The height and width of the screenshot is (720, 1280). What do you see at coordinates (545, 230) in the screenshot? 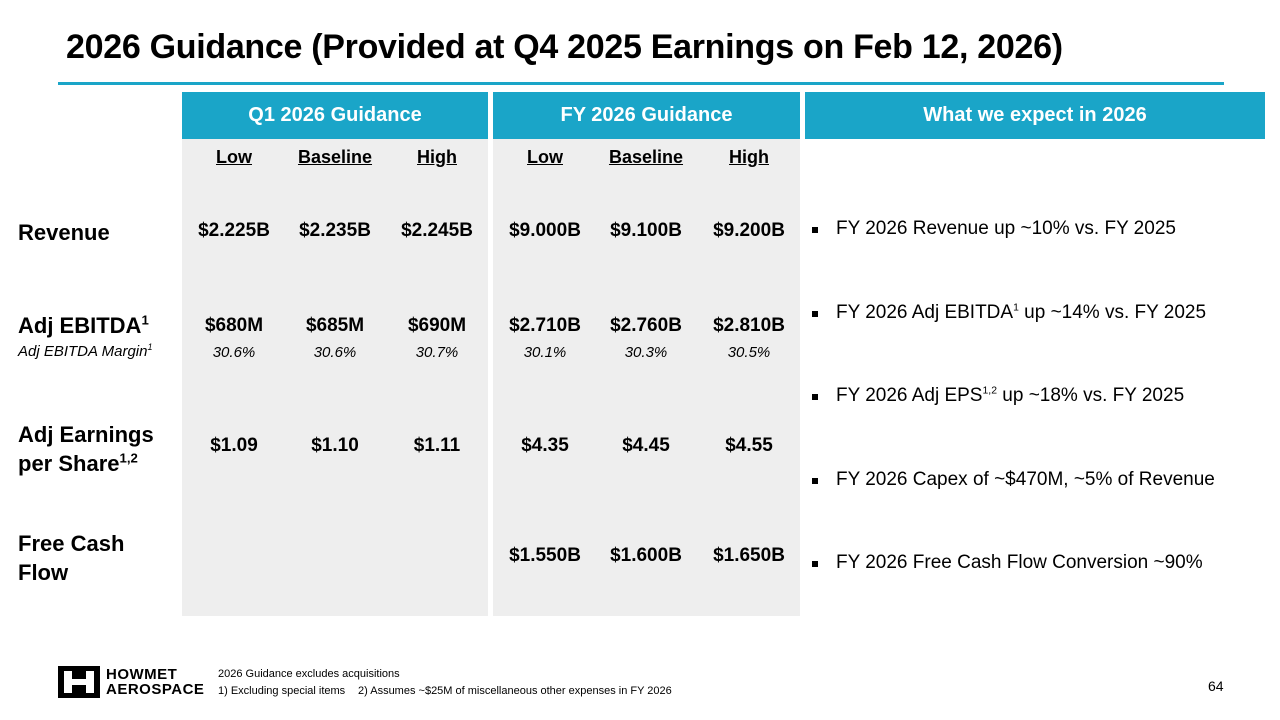
I see `revenue-fy-low: $9.000B` at bounding box center [545, 230].